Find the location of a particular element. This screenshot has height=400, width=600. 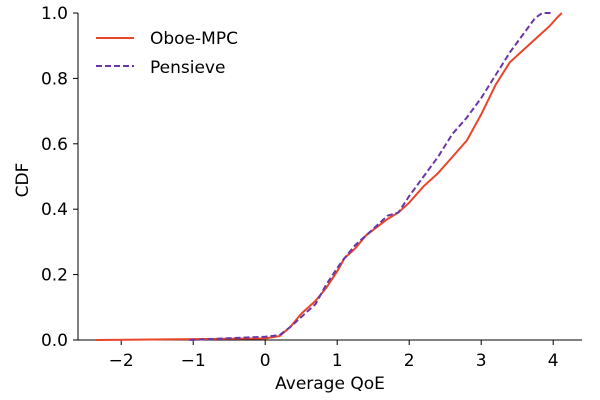

y-tick-label: 0.8 is located at coordinates (54, 79).